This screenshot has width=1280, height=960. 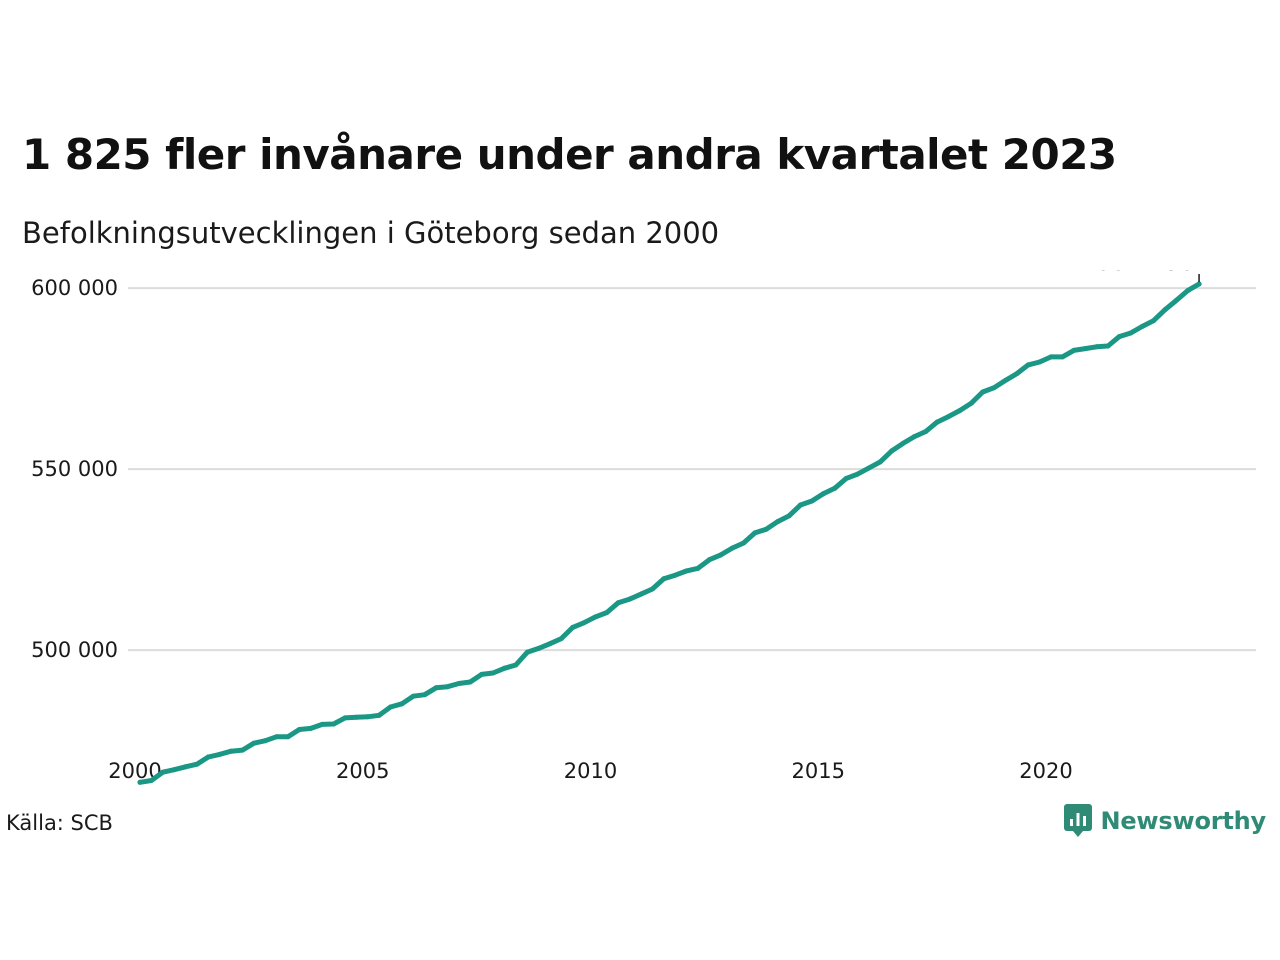 What do you see at coordinates (1045, 771) in the screenshot?
I see `x-tick-label: 2020` at bounding box center [1045, 771].